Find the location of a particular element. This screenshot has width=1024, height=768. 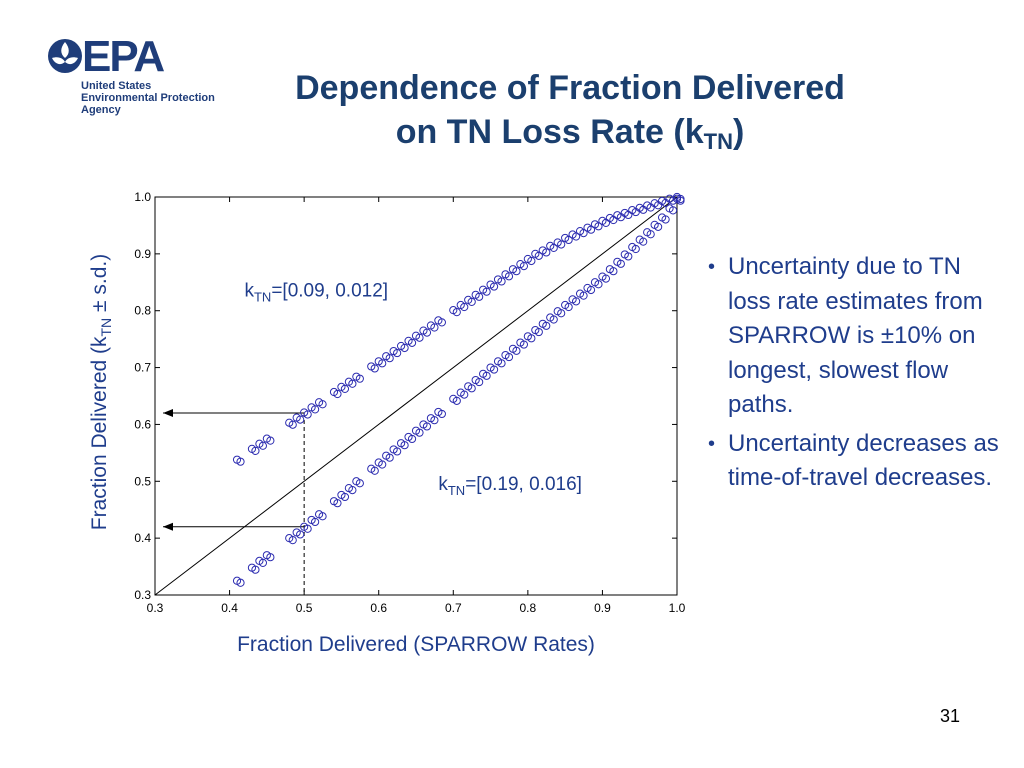

k-tn-annotation: kTN=[0.09, 0.012] is located at coordinates (316, 293).